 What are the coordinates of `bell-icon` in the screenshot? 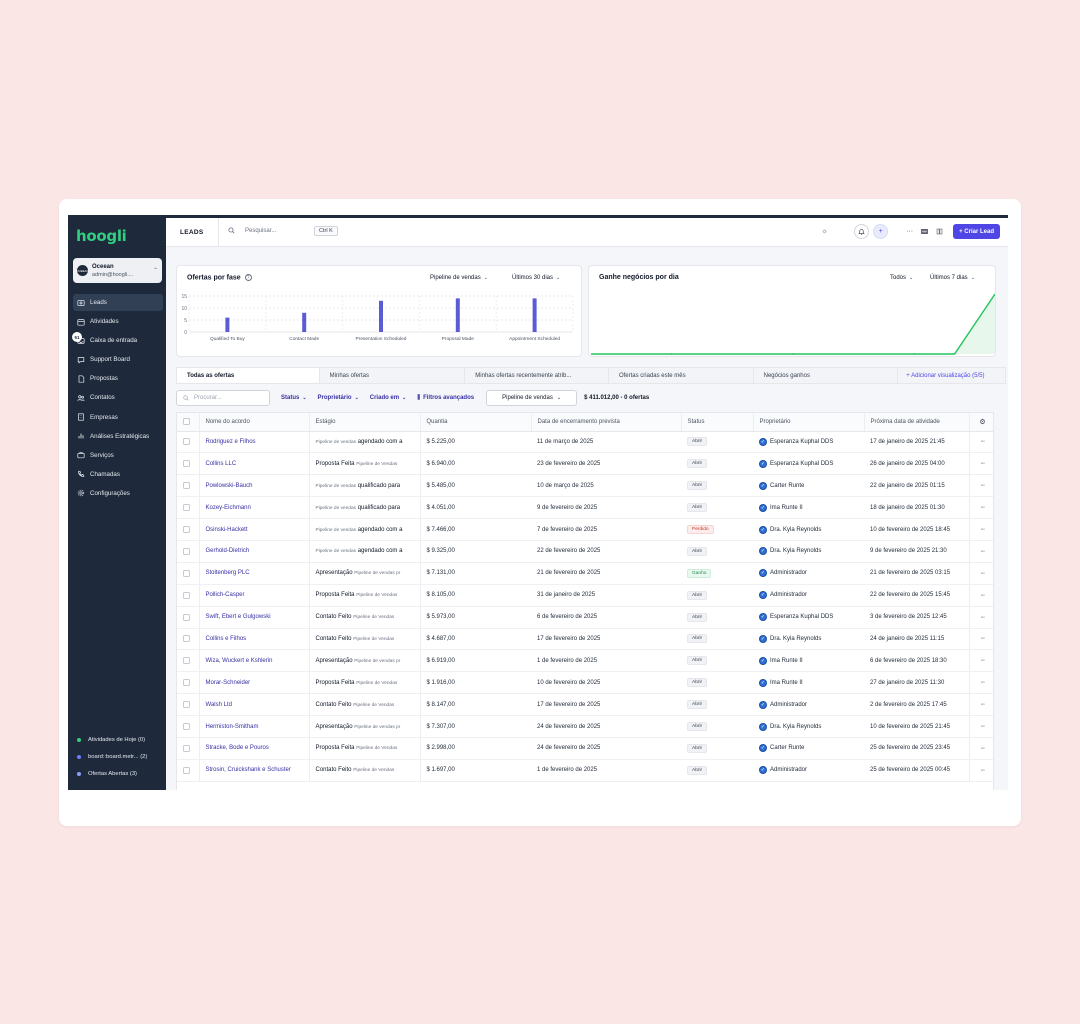 It's located at (862, 231).